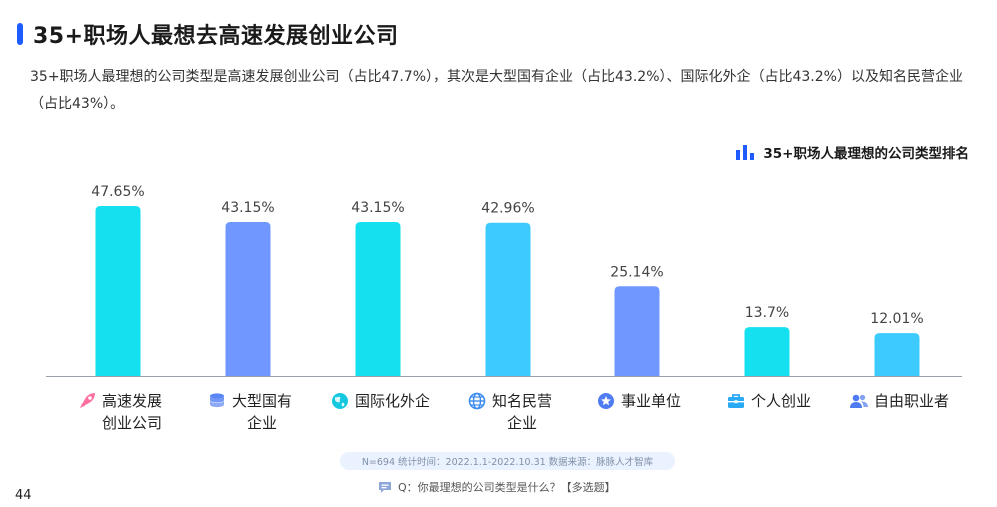 Image resolution: width=997 pixels, height=507 pixels. What do you see at coordinates (217, 400) in the screenshot?
I see `coin-stack-icon` at bounding box center [217, 400].